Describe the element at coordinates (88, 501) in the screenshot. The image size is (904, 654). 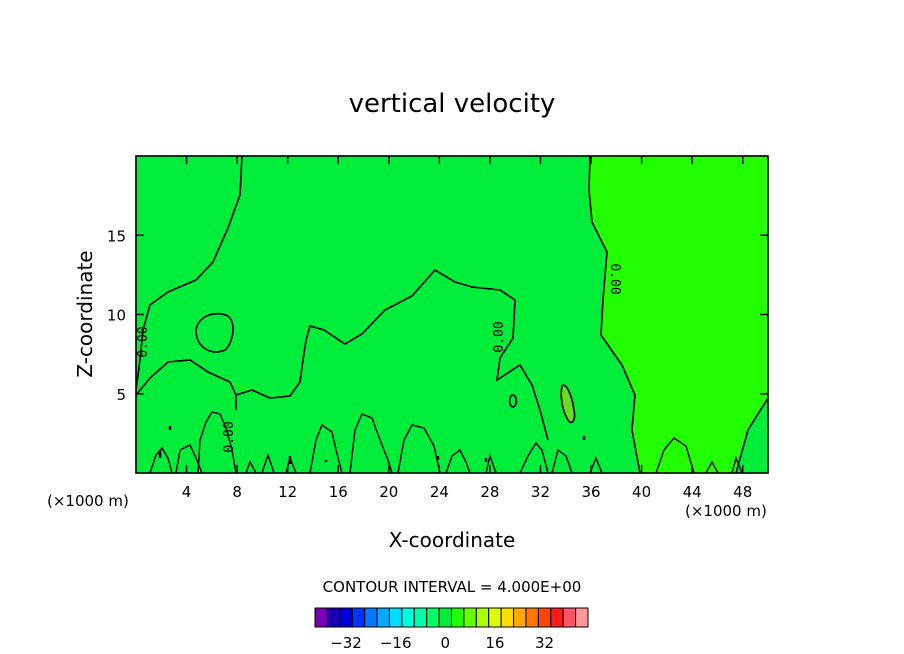
I see `x-axis-unit-left: (×1000 m)` at that location.